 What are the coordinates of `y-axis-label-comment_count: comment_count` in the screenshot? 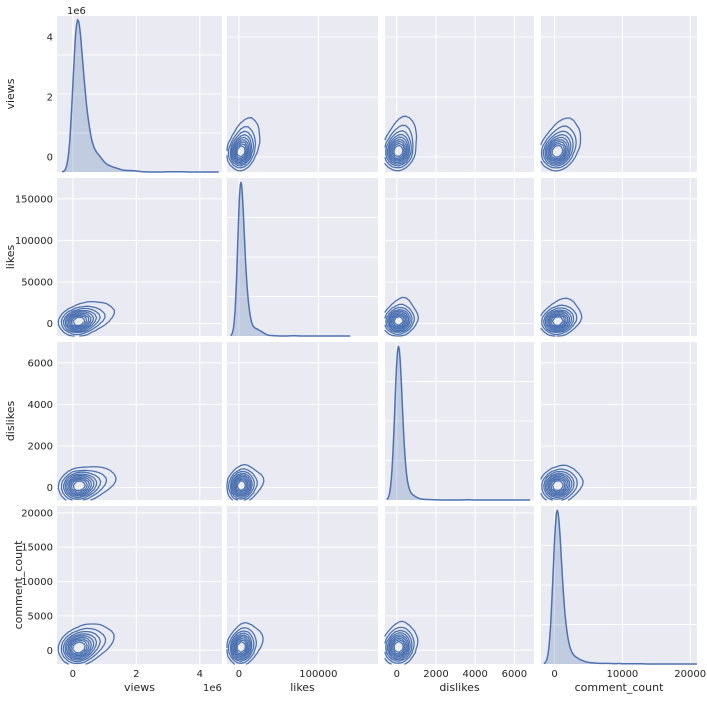 It's located at (18, 584).